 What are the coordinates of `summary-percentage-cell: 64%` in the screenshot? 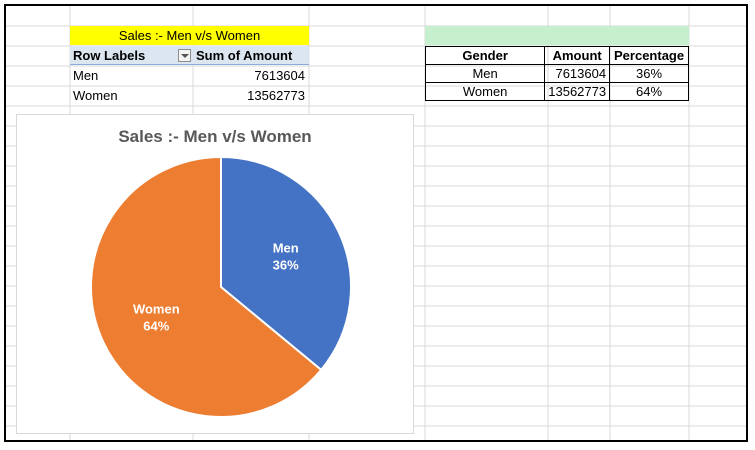 It's located at (649, 91).